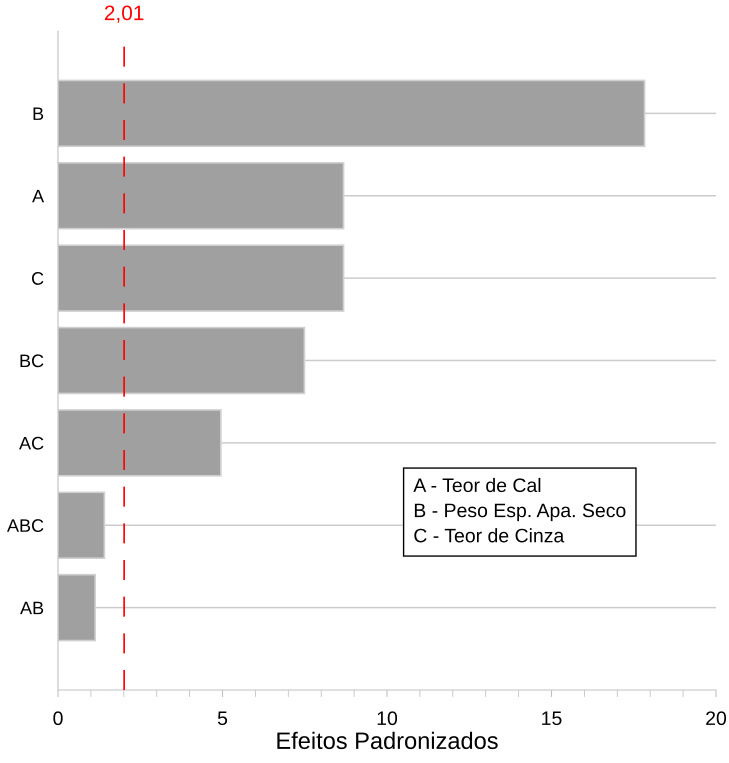 This screenshot has width=729, height=763. I want to click on y-tick-label: C, so click(38, 278).